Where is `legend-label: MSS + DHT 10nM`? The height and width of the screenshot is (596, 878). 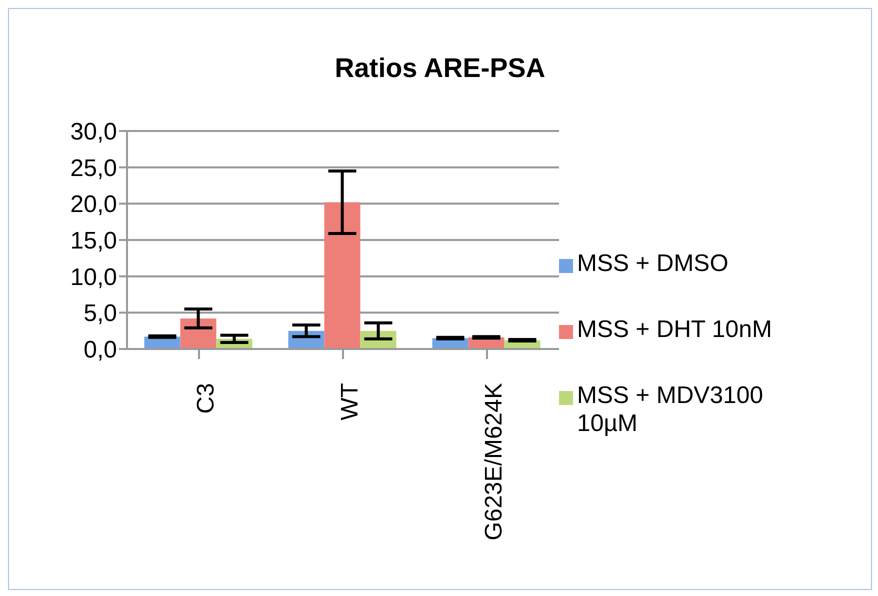
legend-label: MSS + DHT 10nM is located at coordinates (675, 330).